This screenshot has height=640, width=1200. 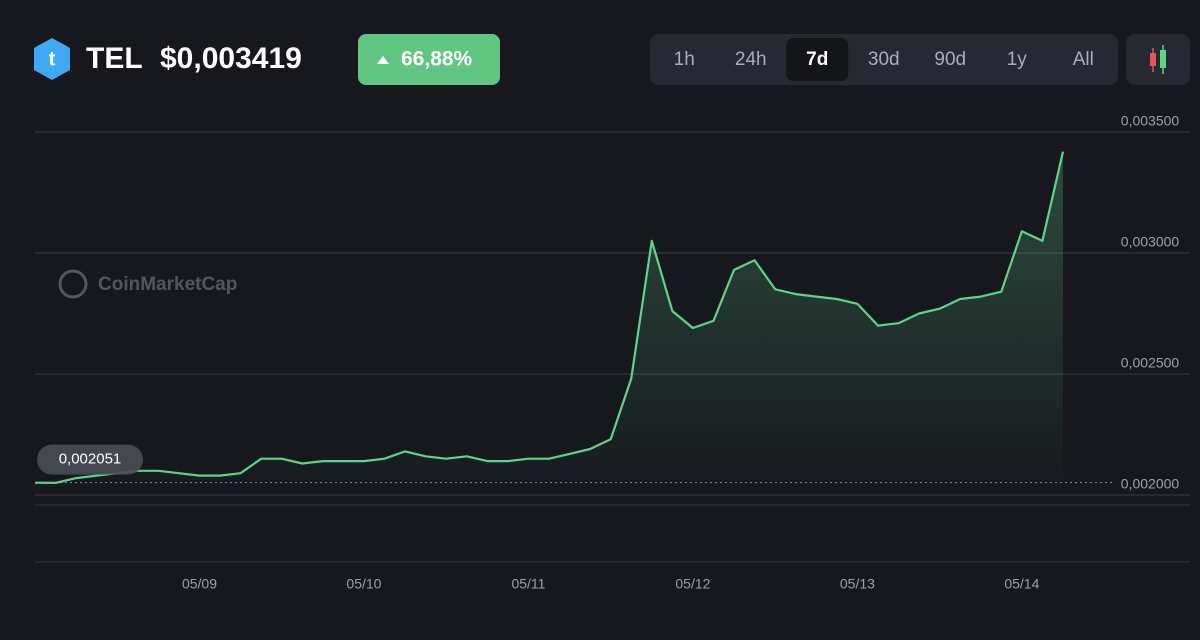 I want to click on x-tick-label: 05/11, so click(x=528, y=584).